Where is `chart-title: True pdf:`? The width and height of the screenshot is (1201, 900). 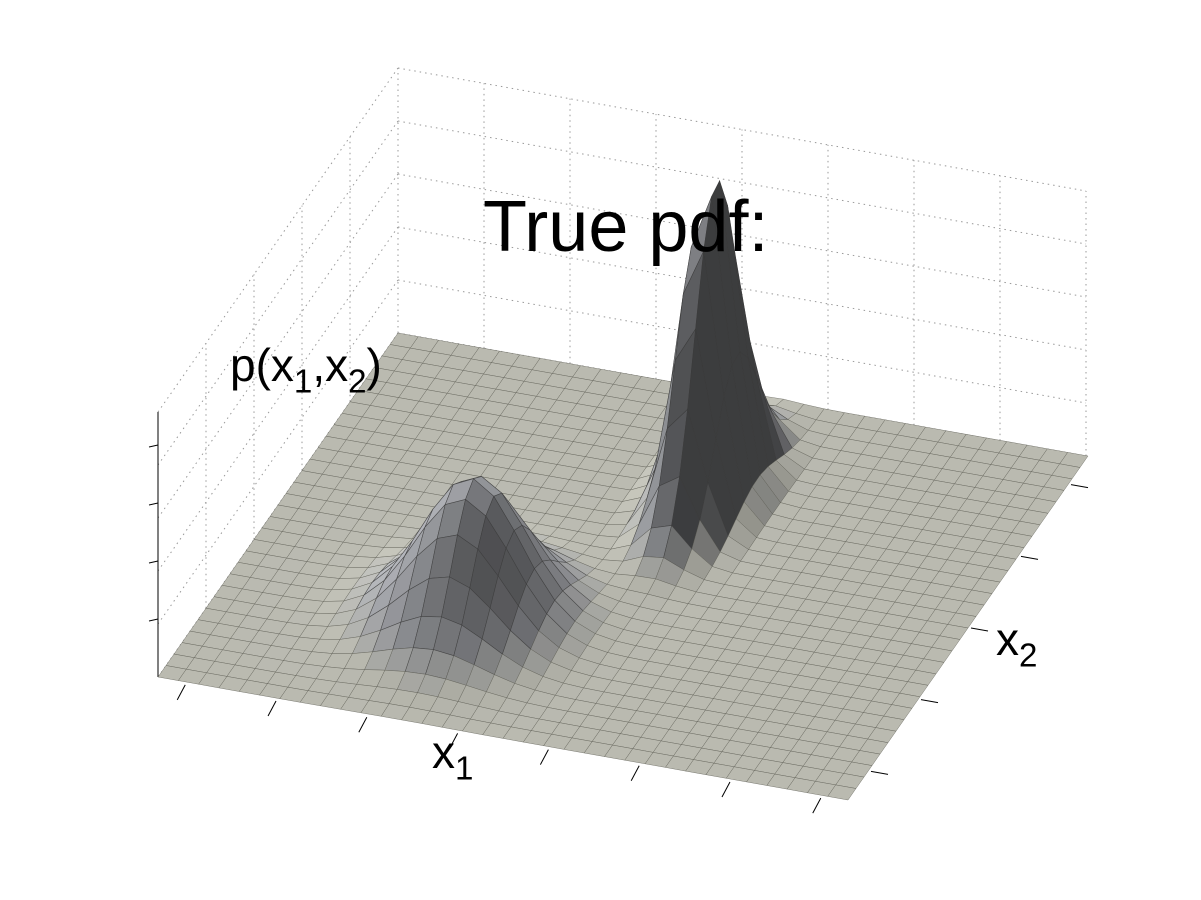 chart-title: True pdf: is located at coordinates (626, 227).